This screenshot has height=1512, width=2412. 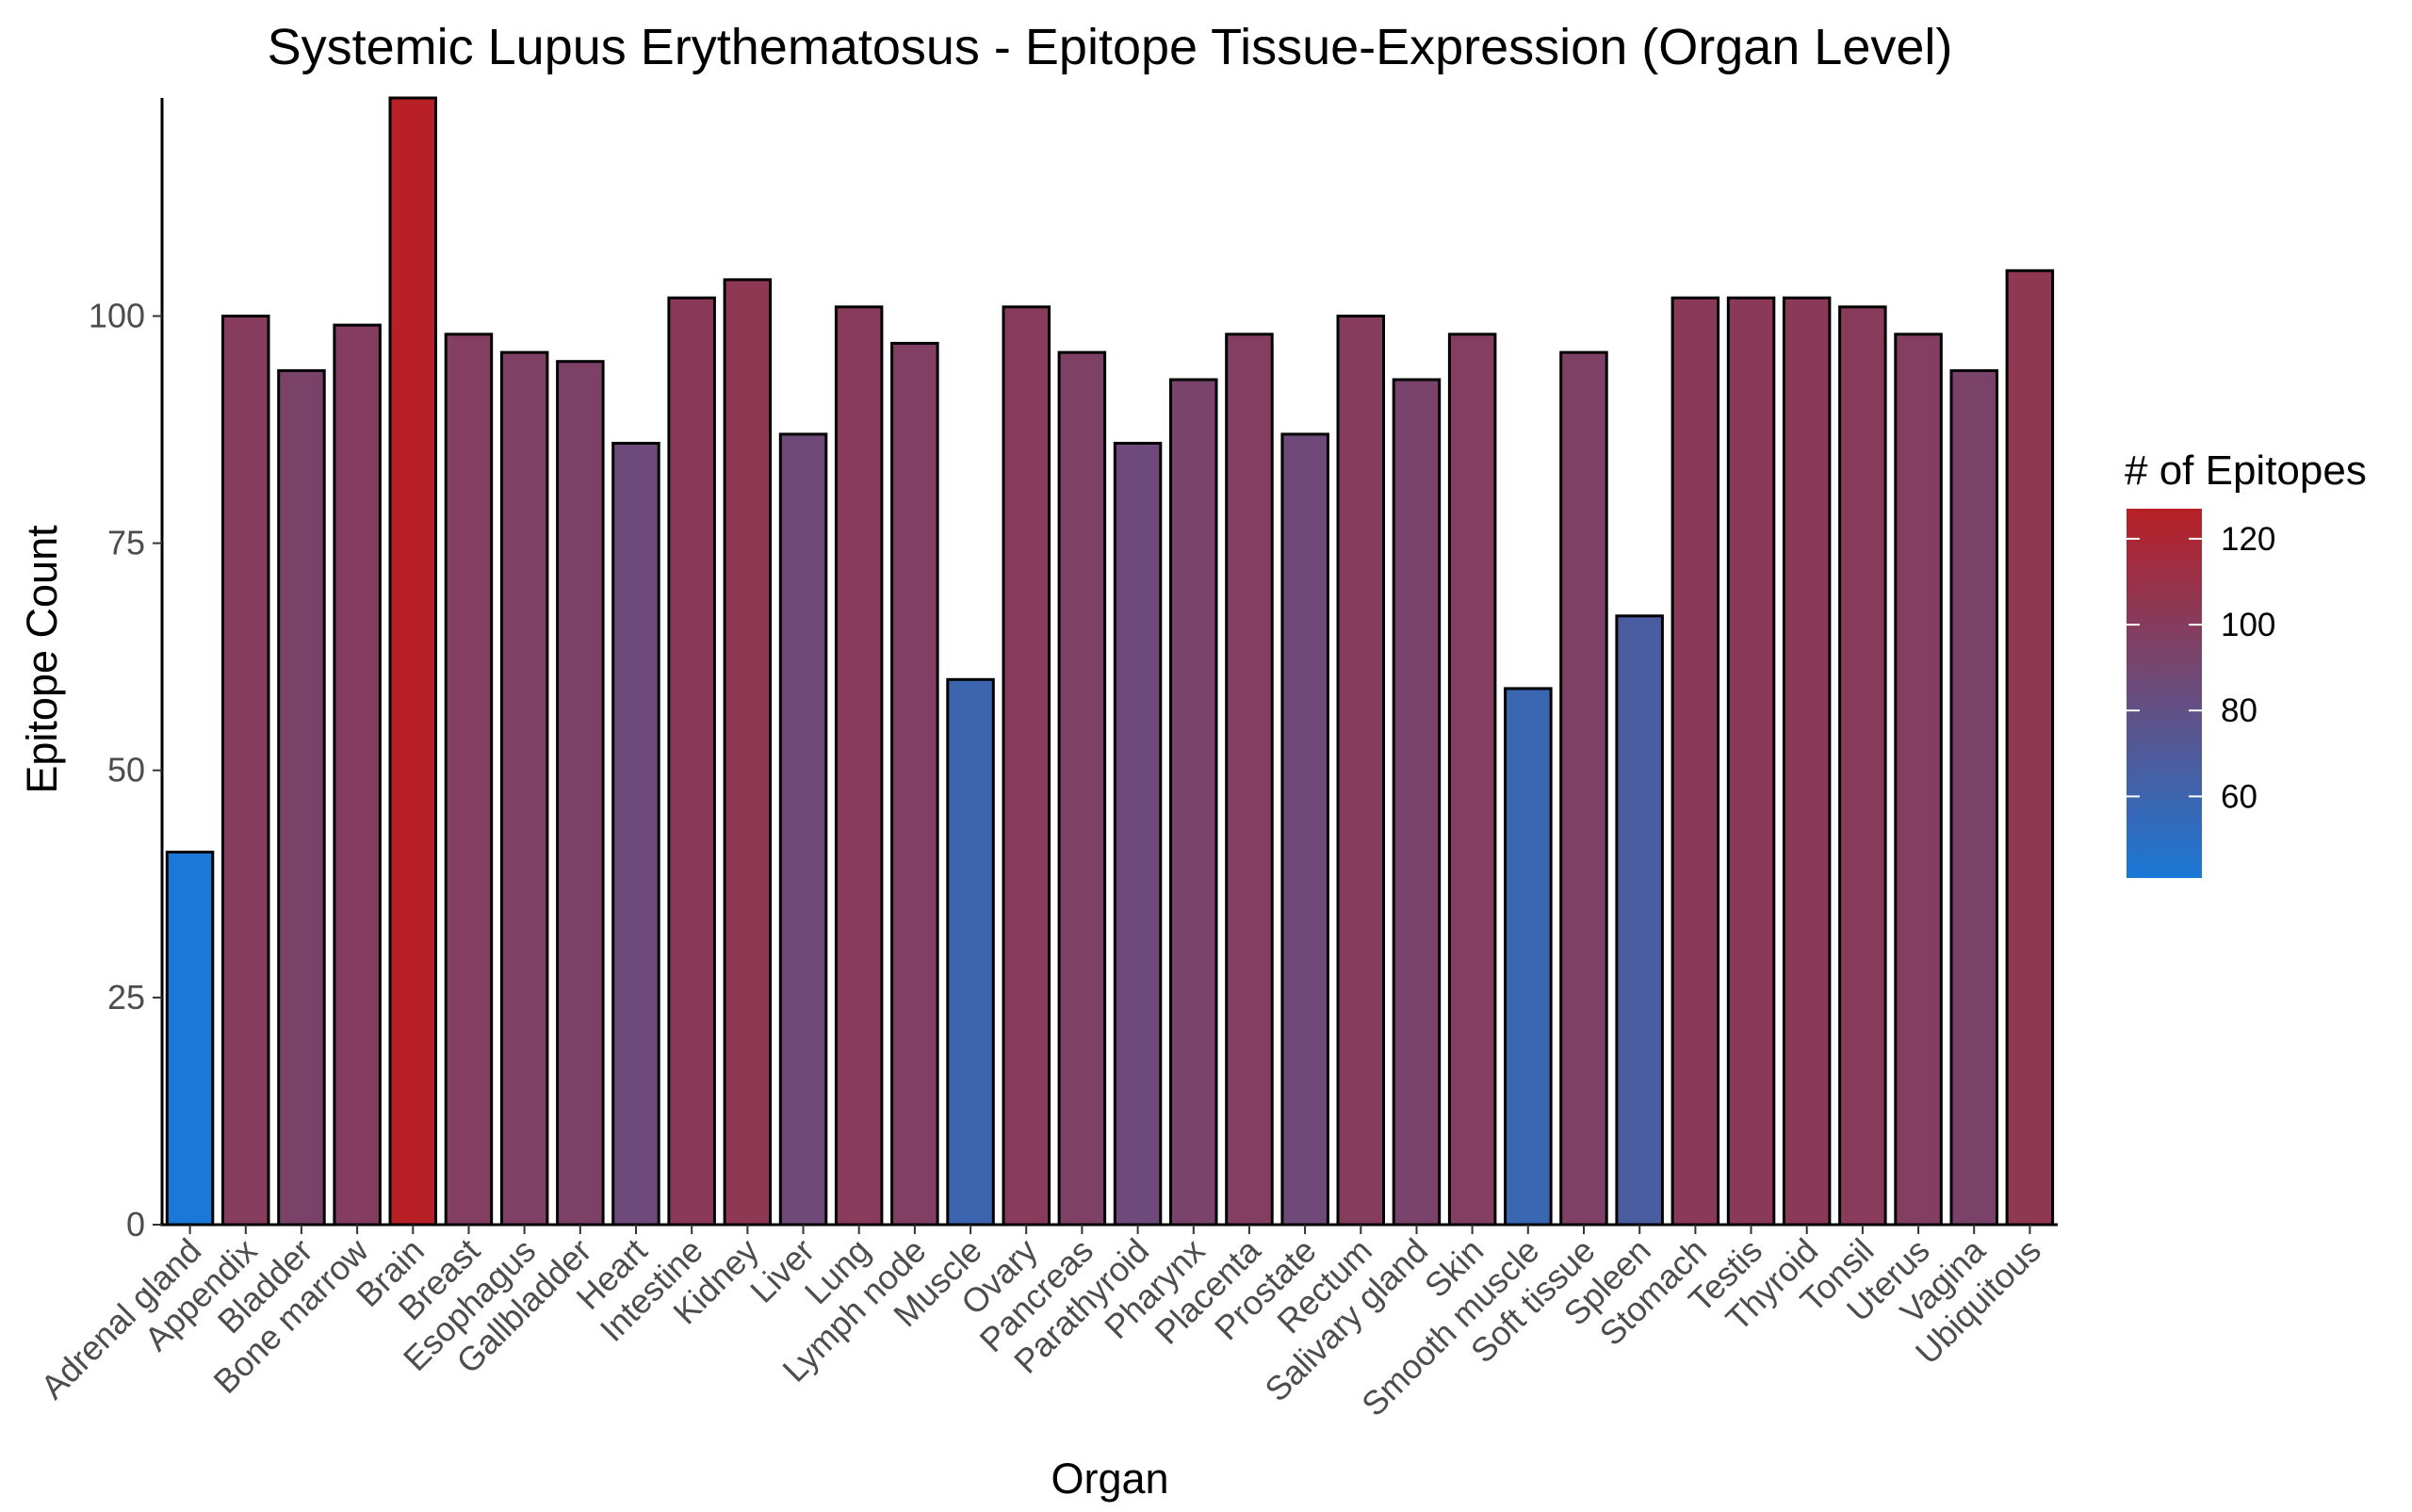 I want to click on bar-prostate, so click(x=1304, y=829).